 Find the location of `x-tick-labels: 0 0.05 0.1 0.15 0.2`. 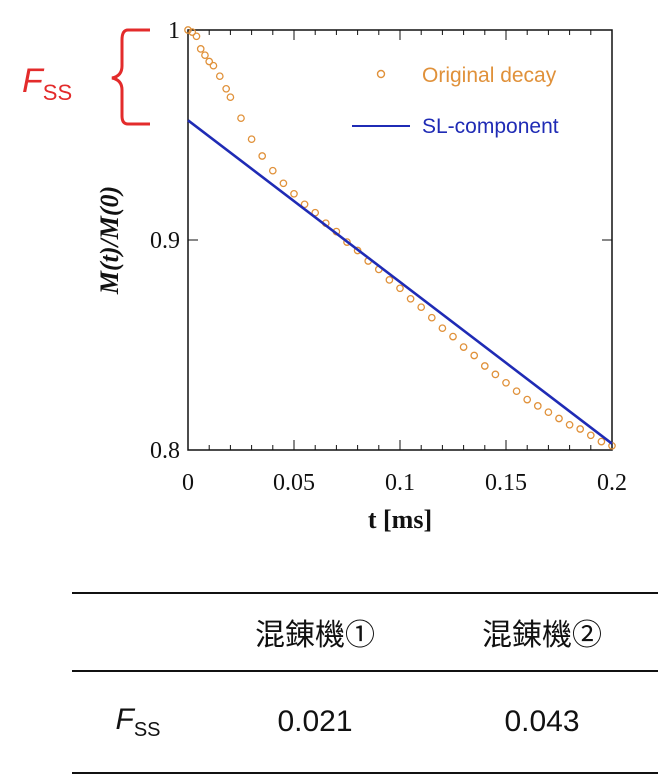

x-tick-labels: 0 0.05 0.1 0.15 0.2 is located at coordinates (404, 483).